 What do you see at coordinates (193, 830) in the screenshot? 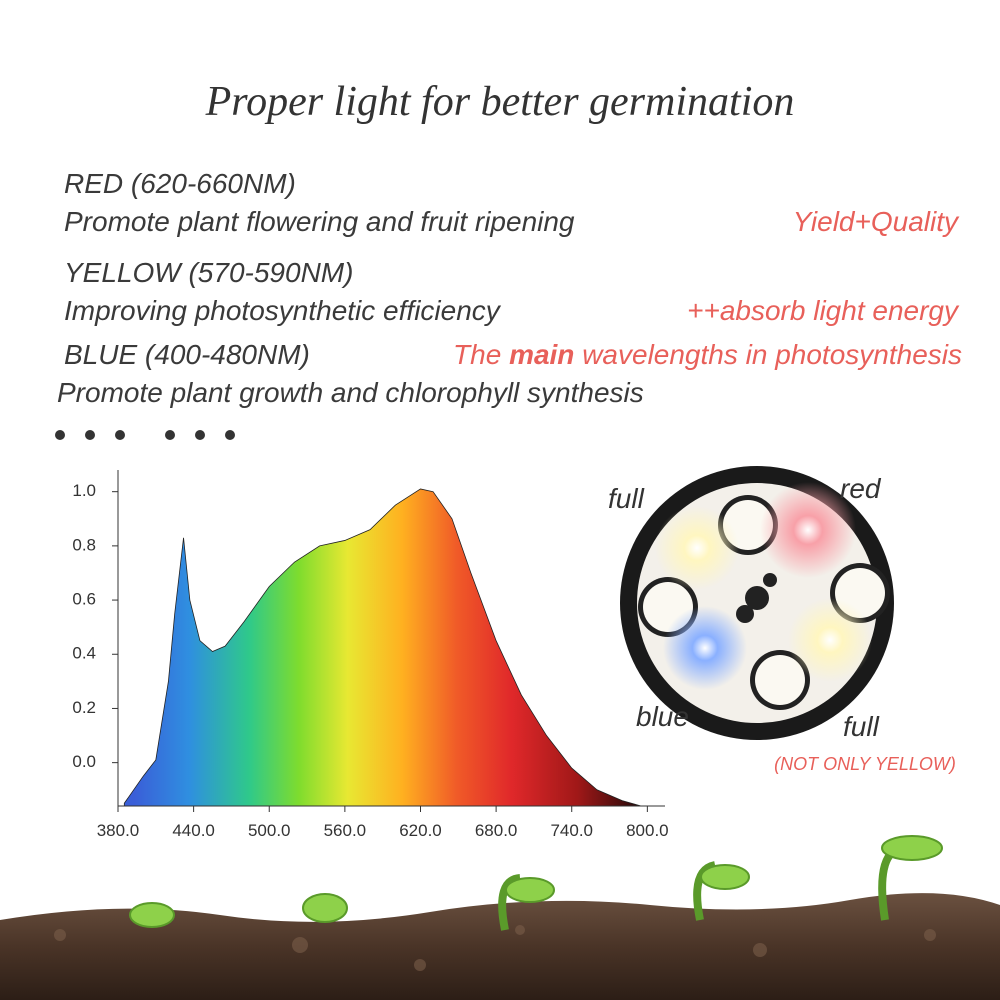
I see `x-tick-label: 440.0` at bounding box center [193, 830].